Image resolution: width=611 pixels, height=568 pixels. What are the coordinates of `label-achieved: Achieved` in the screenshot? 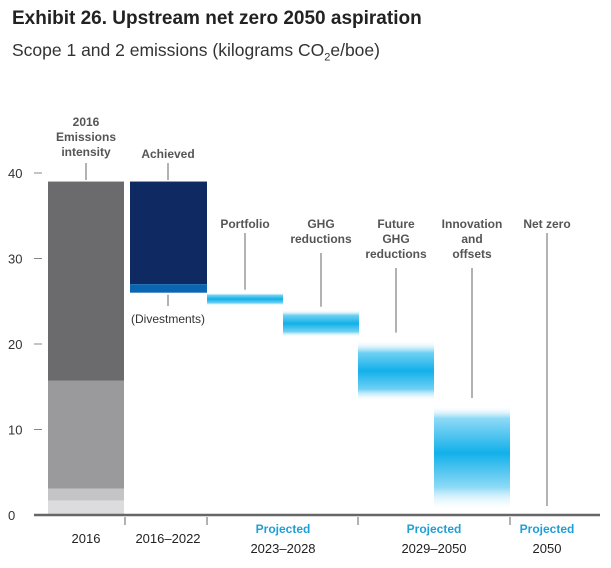 It's located at (167, 154).